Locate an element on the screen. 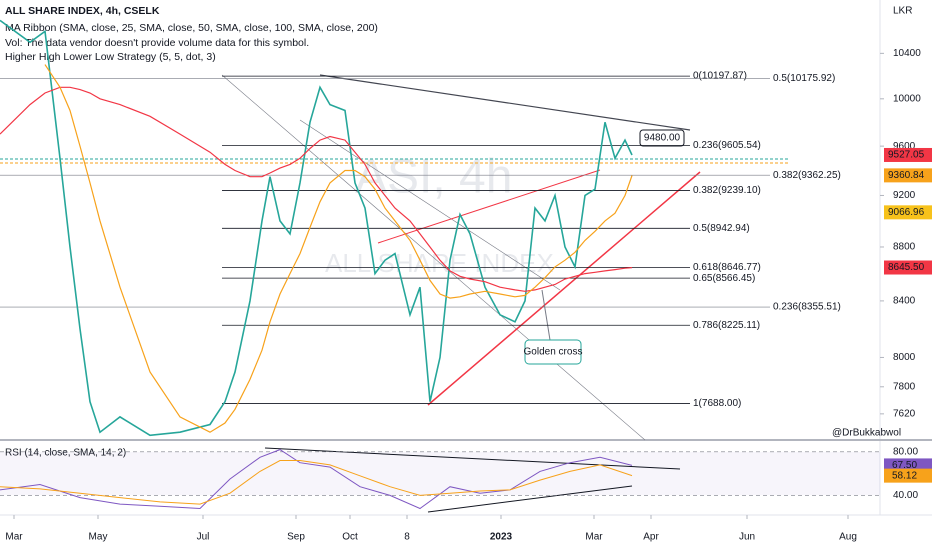  price-tag-label: 9527.05 is located at coordinates (906, 155).